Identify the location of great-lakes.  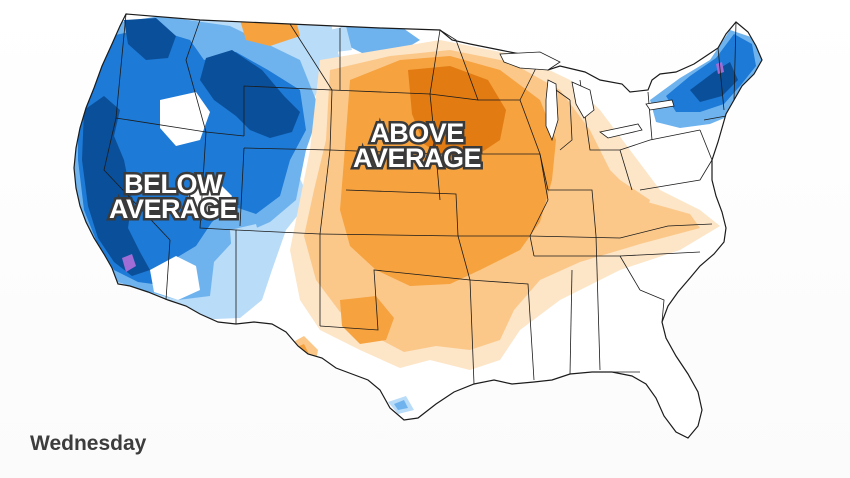
(587, 96).